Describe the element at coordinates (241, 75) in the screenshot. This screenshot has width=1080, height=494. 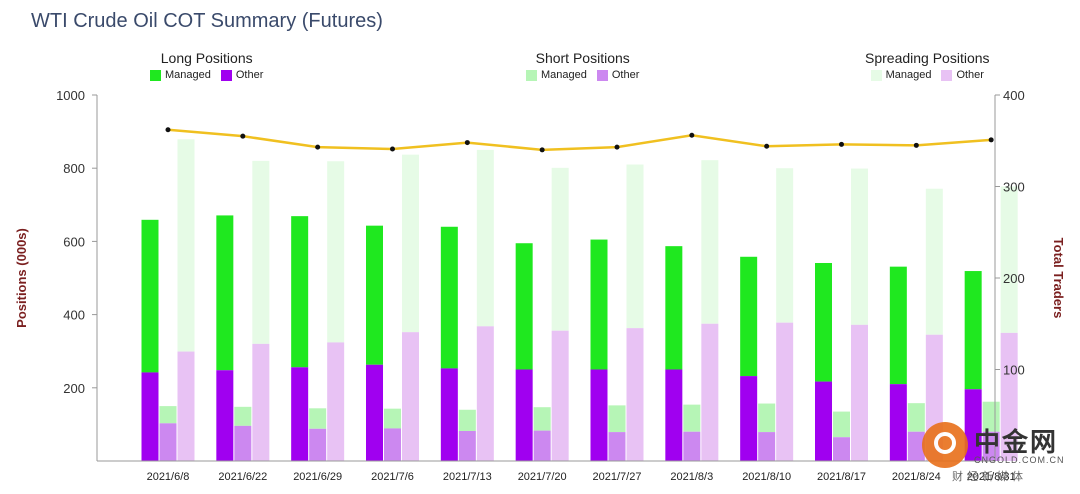
I see `legend-long-other: Other` at that location.